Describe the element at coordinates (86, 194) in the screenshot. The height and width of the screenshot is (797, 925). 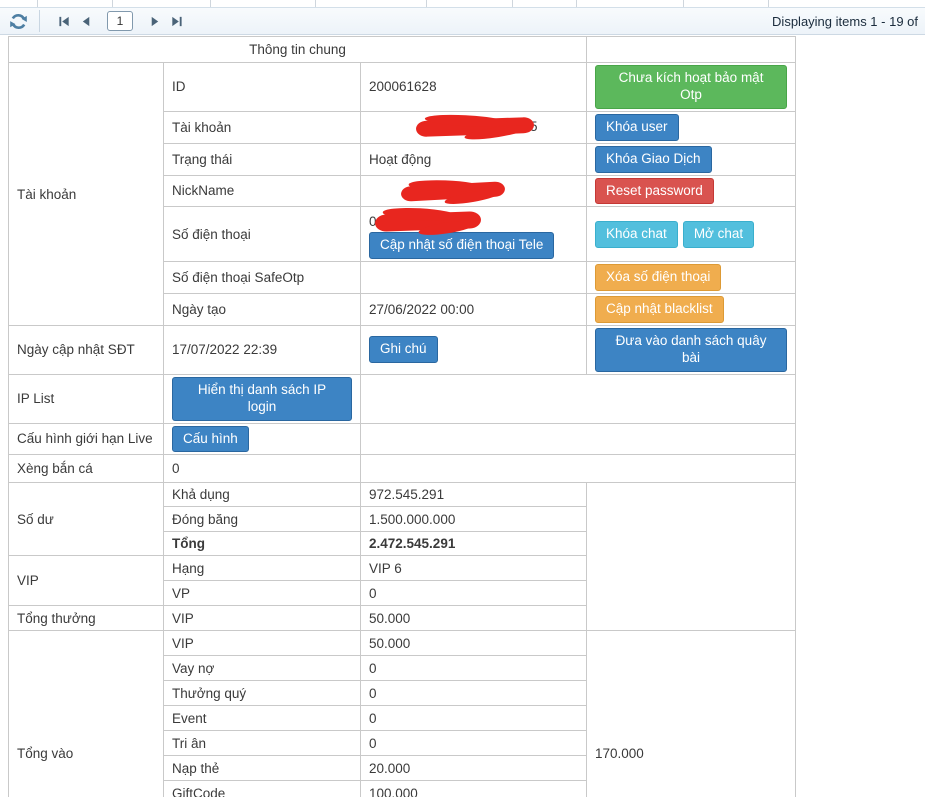
I see `group-label-account: Tài khoản` at that location.